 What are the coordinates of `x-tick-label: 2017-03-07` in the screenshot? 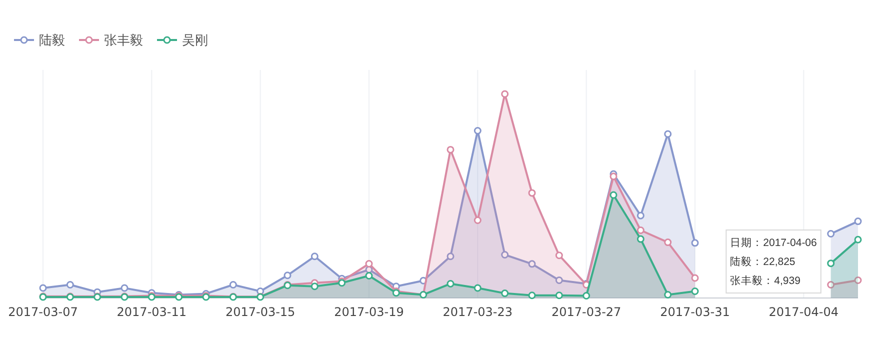 It's located at (43, 312).